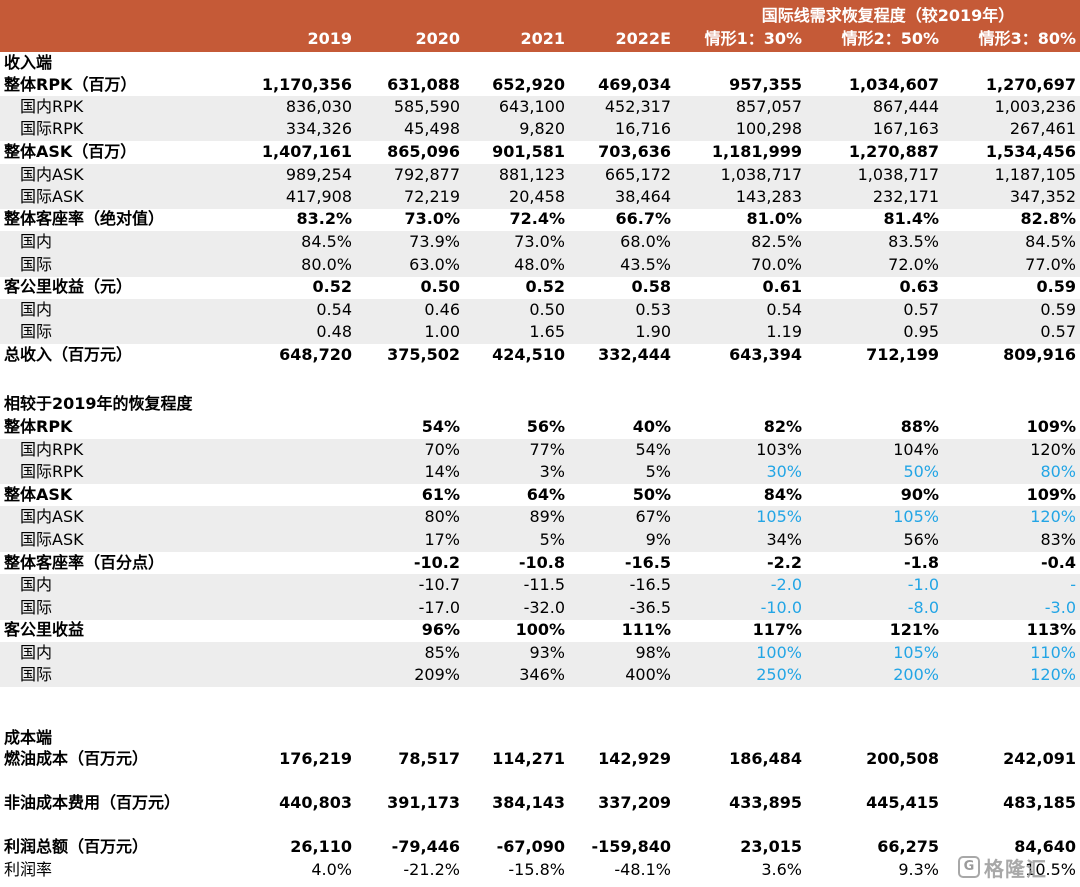 This screenshot has height=887, width=1080. I want to click on table-cell: 100%, so click(779, 652).